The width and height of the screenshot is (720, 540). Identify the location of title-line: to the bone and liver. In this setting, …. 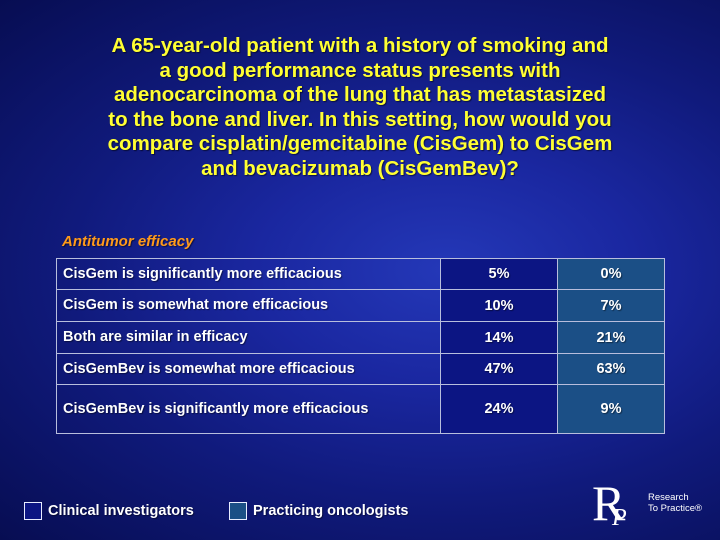
(360, 119).